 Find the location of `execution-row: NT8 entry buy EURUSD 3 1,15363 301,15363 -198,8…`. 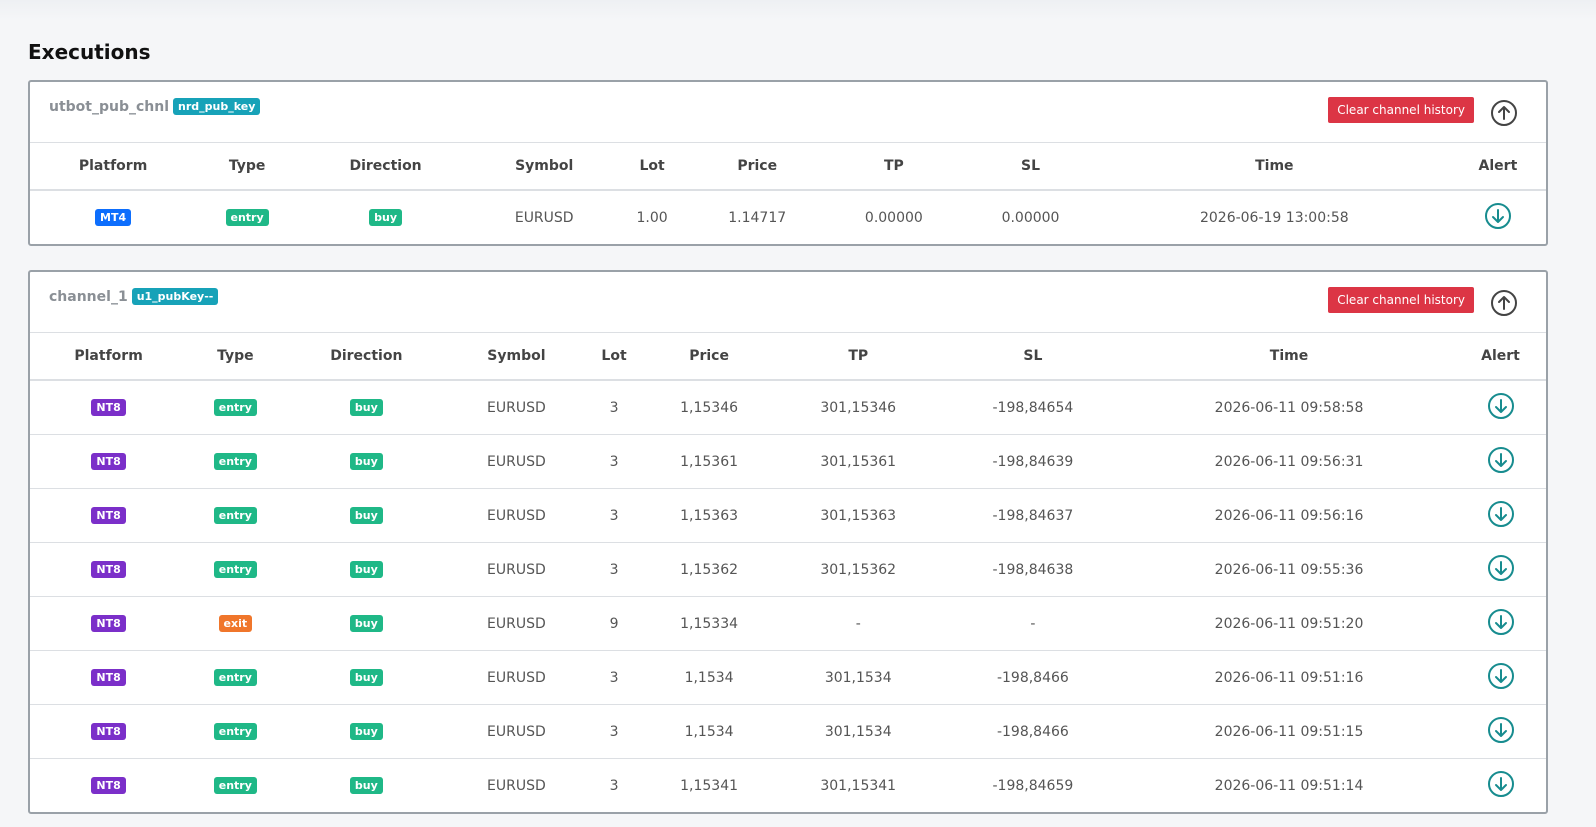

execution-row: NT8 entry buy EURUSD 3 1,15363 301,15363 -198,8… is located at coordinates (788, 515).